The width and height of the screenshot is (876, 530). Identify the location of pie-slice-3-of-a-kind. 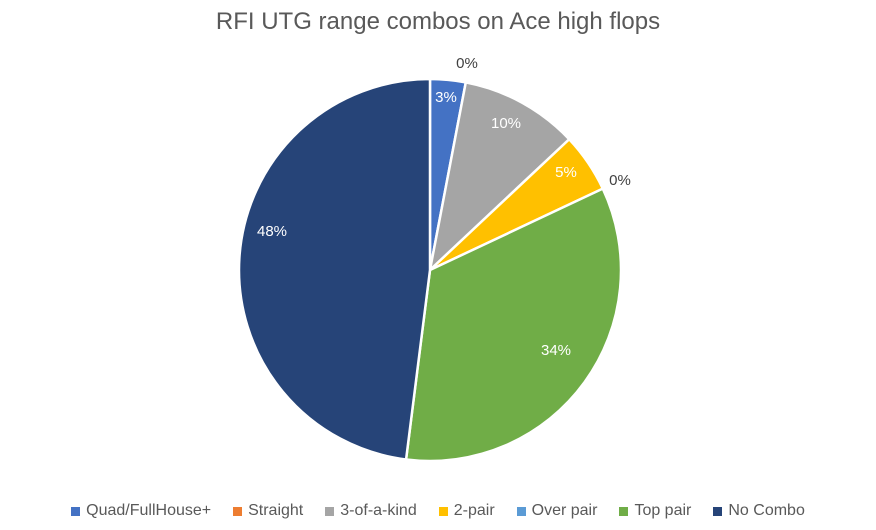
(500, 177).